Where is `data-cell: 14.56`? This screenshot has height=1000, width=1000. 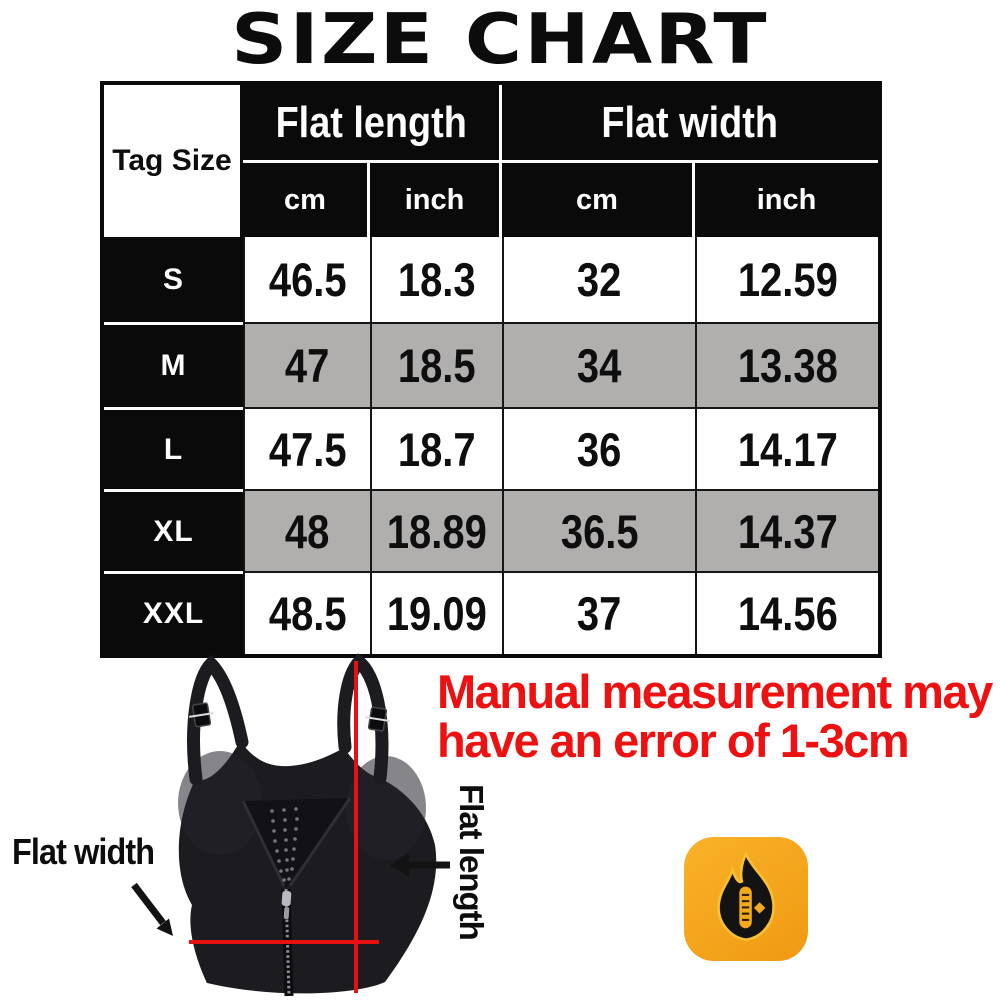
data-cell: 14.56 is located at coordinates (786, 612).